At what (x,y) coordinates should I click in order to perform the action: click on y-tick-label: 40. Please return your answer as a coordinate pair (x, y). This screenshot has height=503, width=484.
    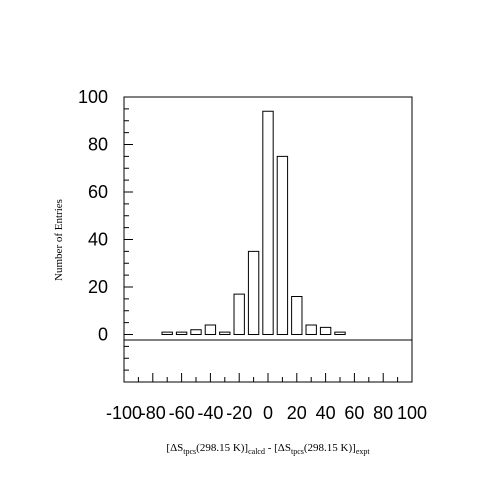
    Looking at the image, I should click on (98, 240).